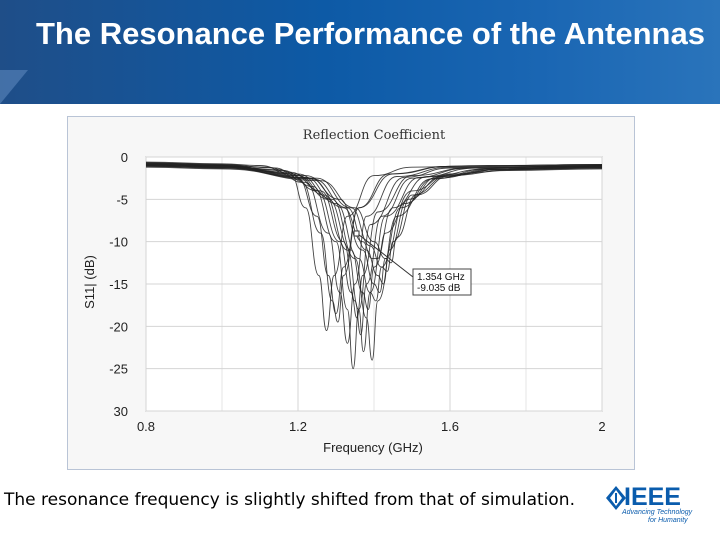 The image size is (720, 540). What do you see at coordinates (118, 242) in the screenshot?
I see `y-tick-label: -10` at bounding box center [118, 242].